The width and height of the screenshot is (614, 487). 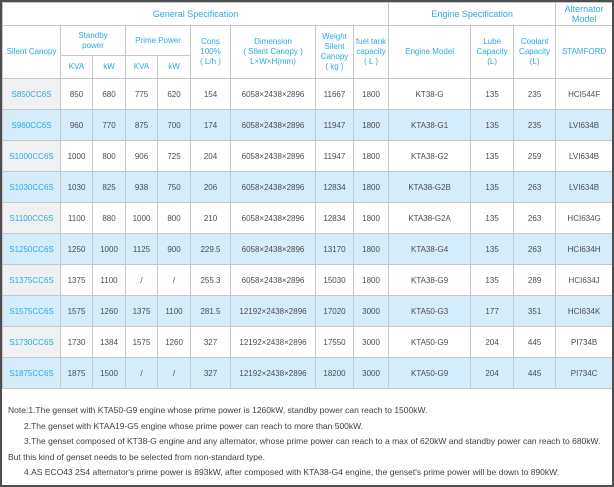 I want to click on value-cell: 11947, so click(x=334, y=156).